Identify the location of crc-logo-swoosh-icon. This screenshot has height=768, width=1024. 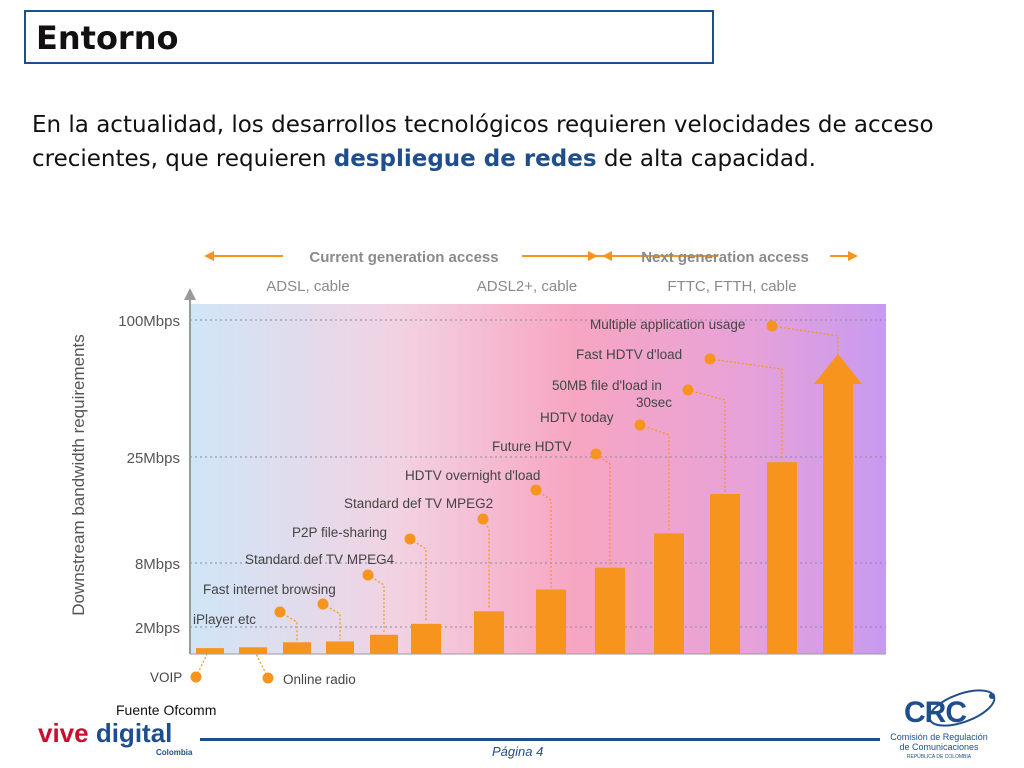
(962, 708).